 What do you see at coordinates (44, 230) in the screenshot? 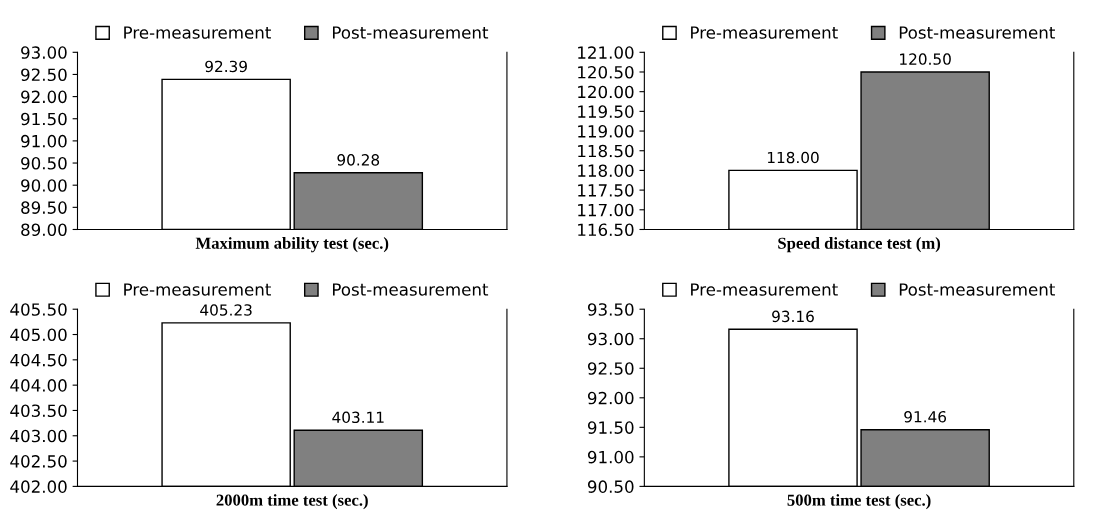
I see `y-tick-label: 89.00` at bounding box center [44, 230].